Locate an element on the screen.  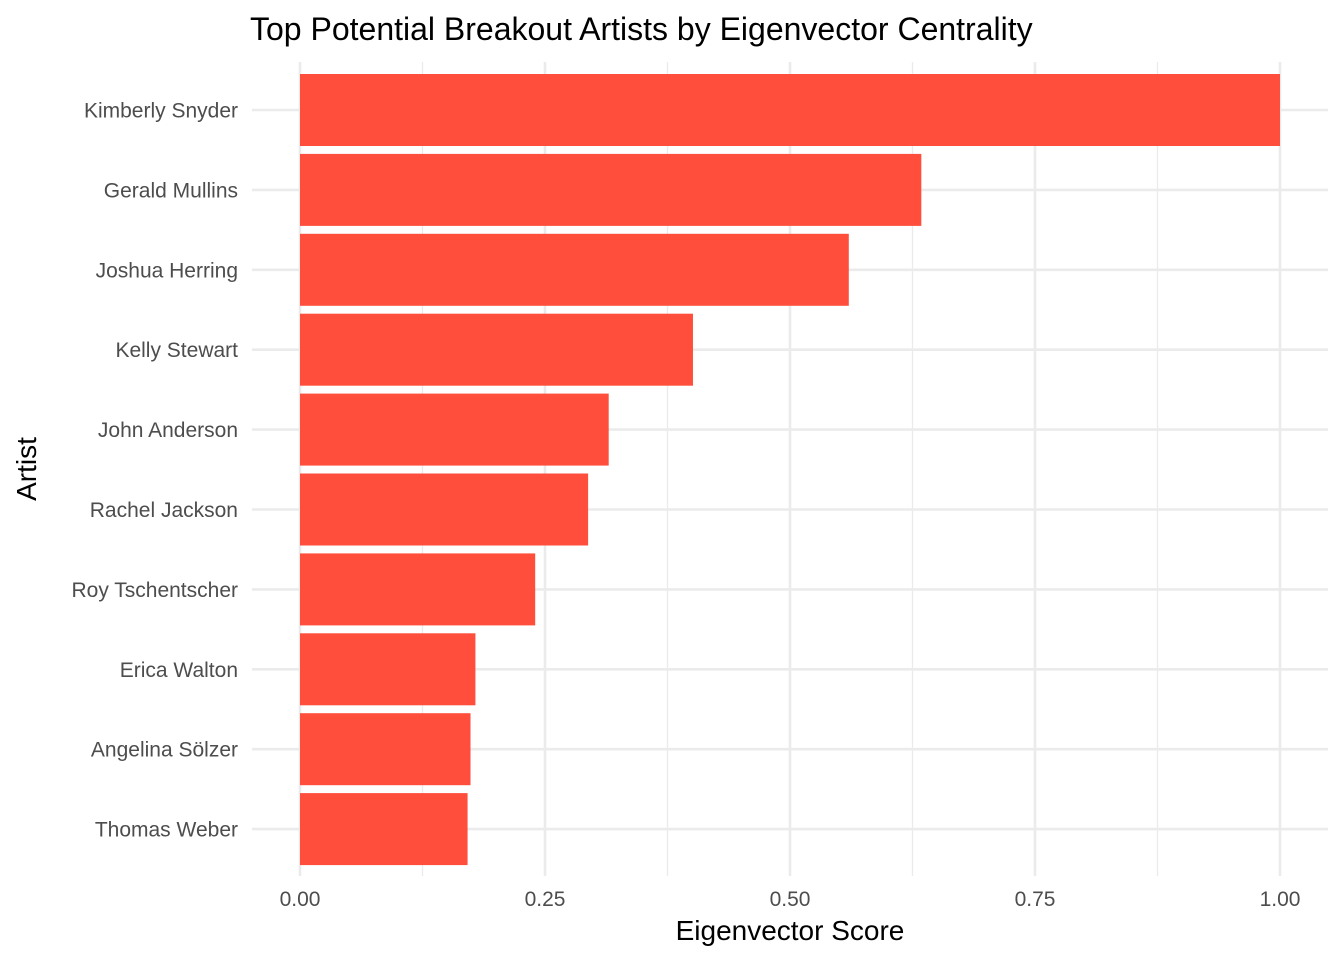
y-tick-label: Angelina Sölzer is located at coordinates (164, 750).